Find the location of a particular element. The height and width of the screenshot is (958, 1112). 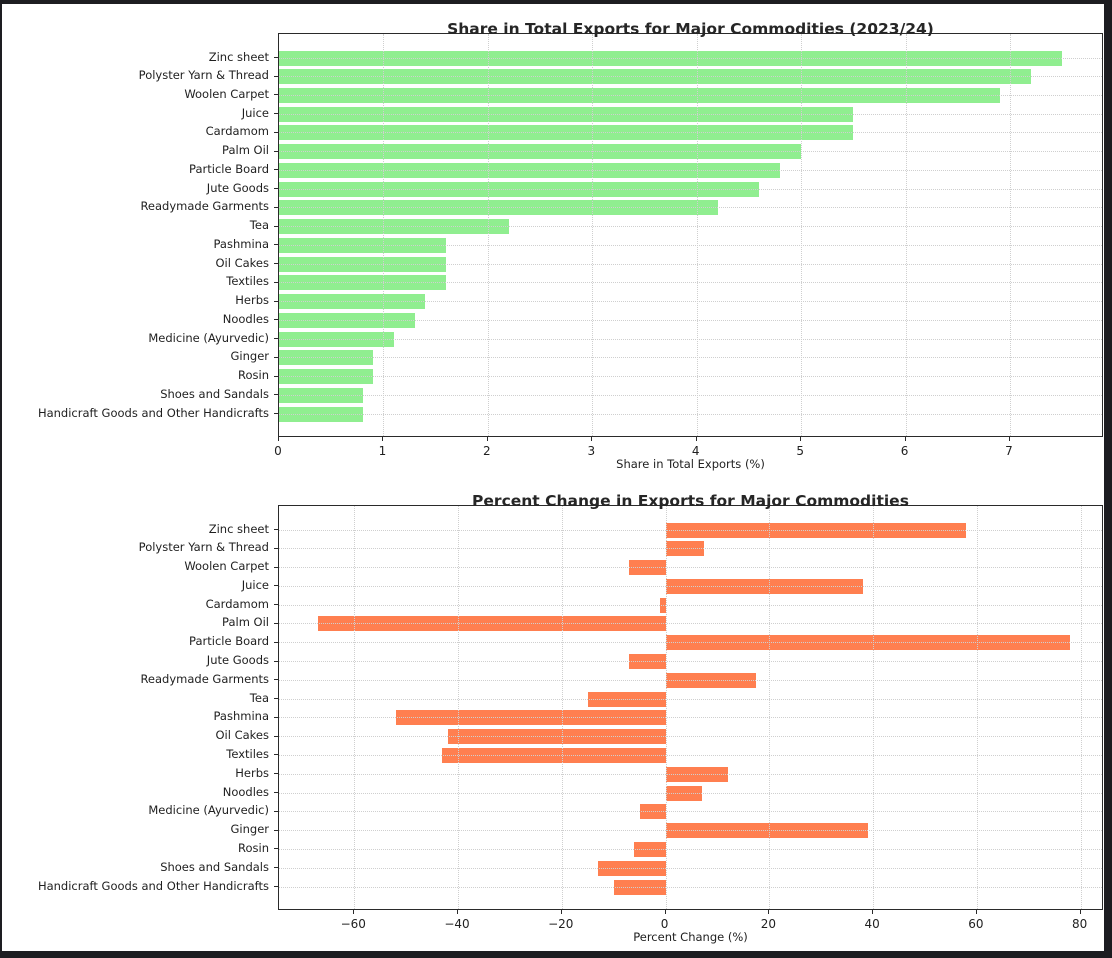

y-category-label: Readymade Garments is located at coordinates (204, 678).